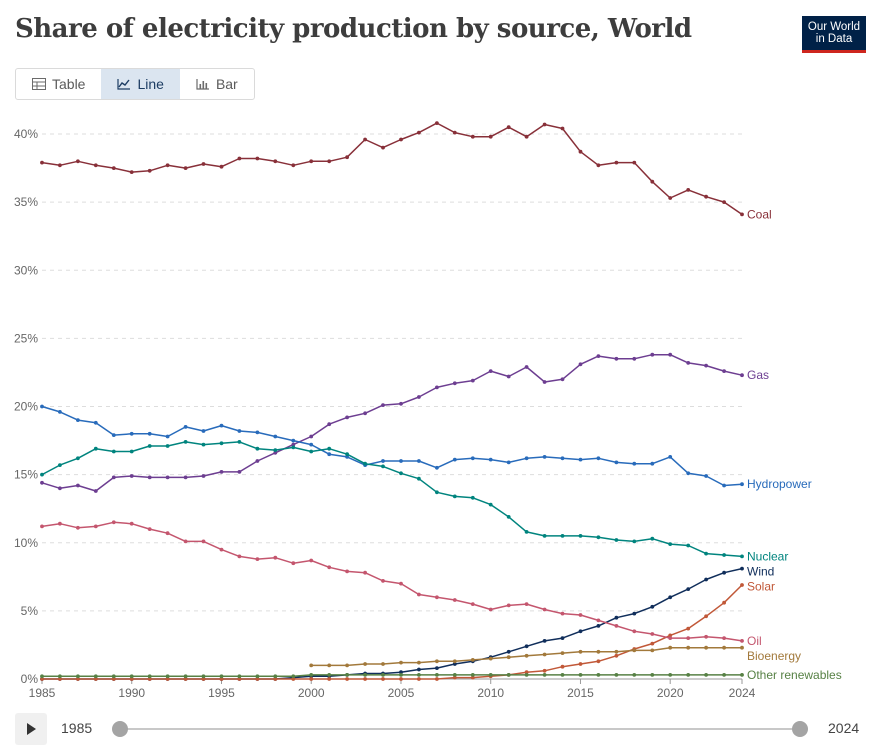  I want to click on timeline-end-label: 2024, so click(844, 728).